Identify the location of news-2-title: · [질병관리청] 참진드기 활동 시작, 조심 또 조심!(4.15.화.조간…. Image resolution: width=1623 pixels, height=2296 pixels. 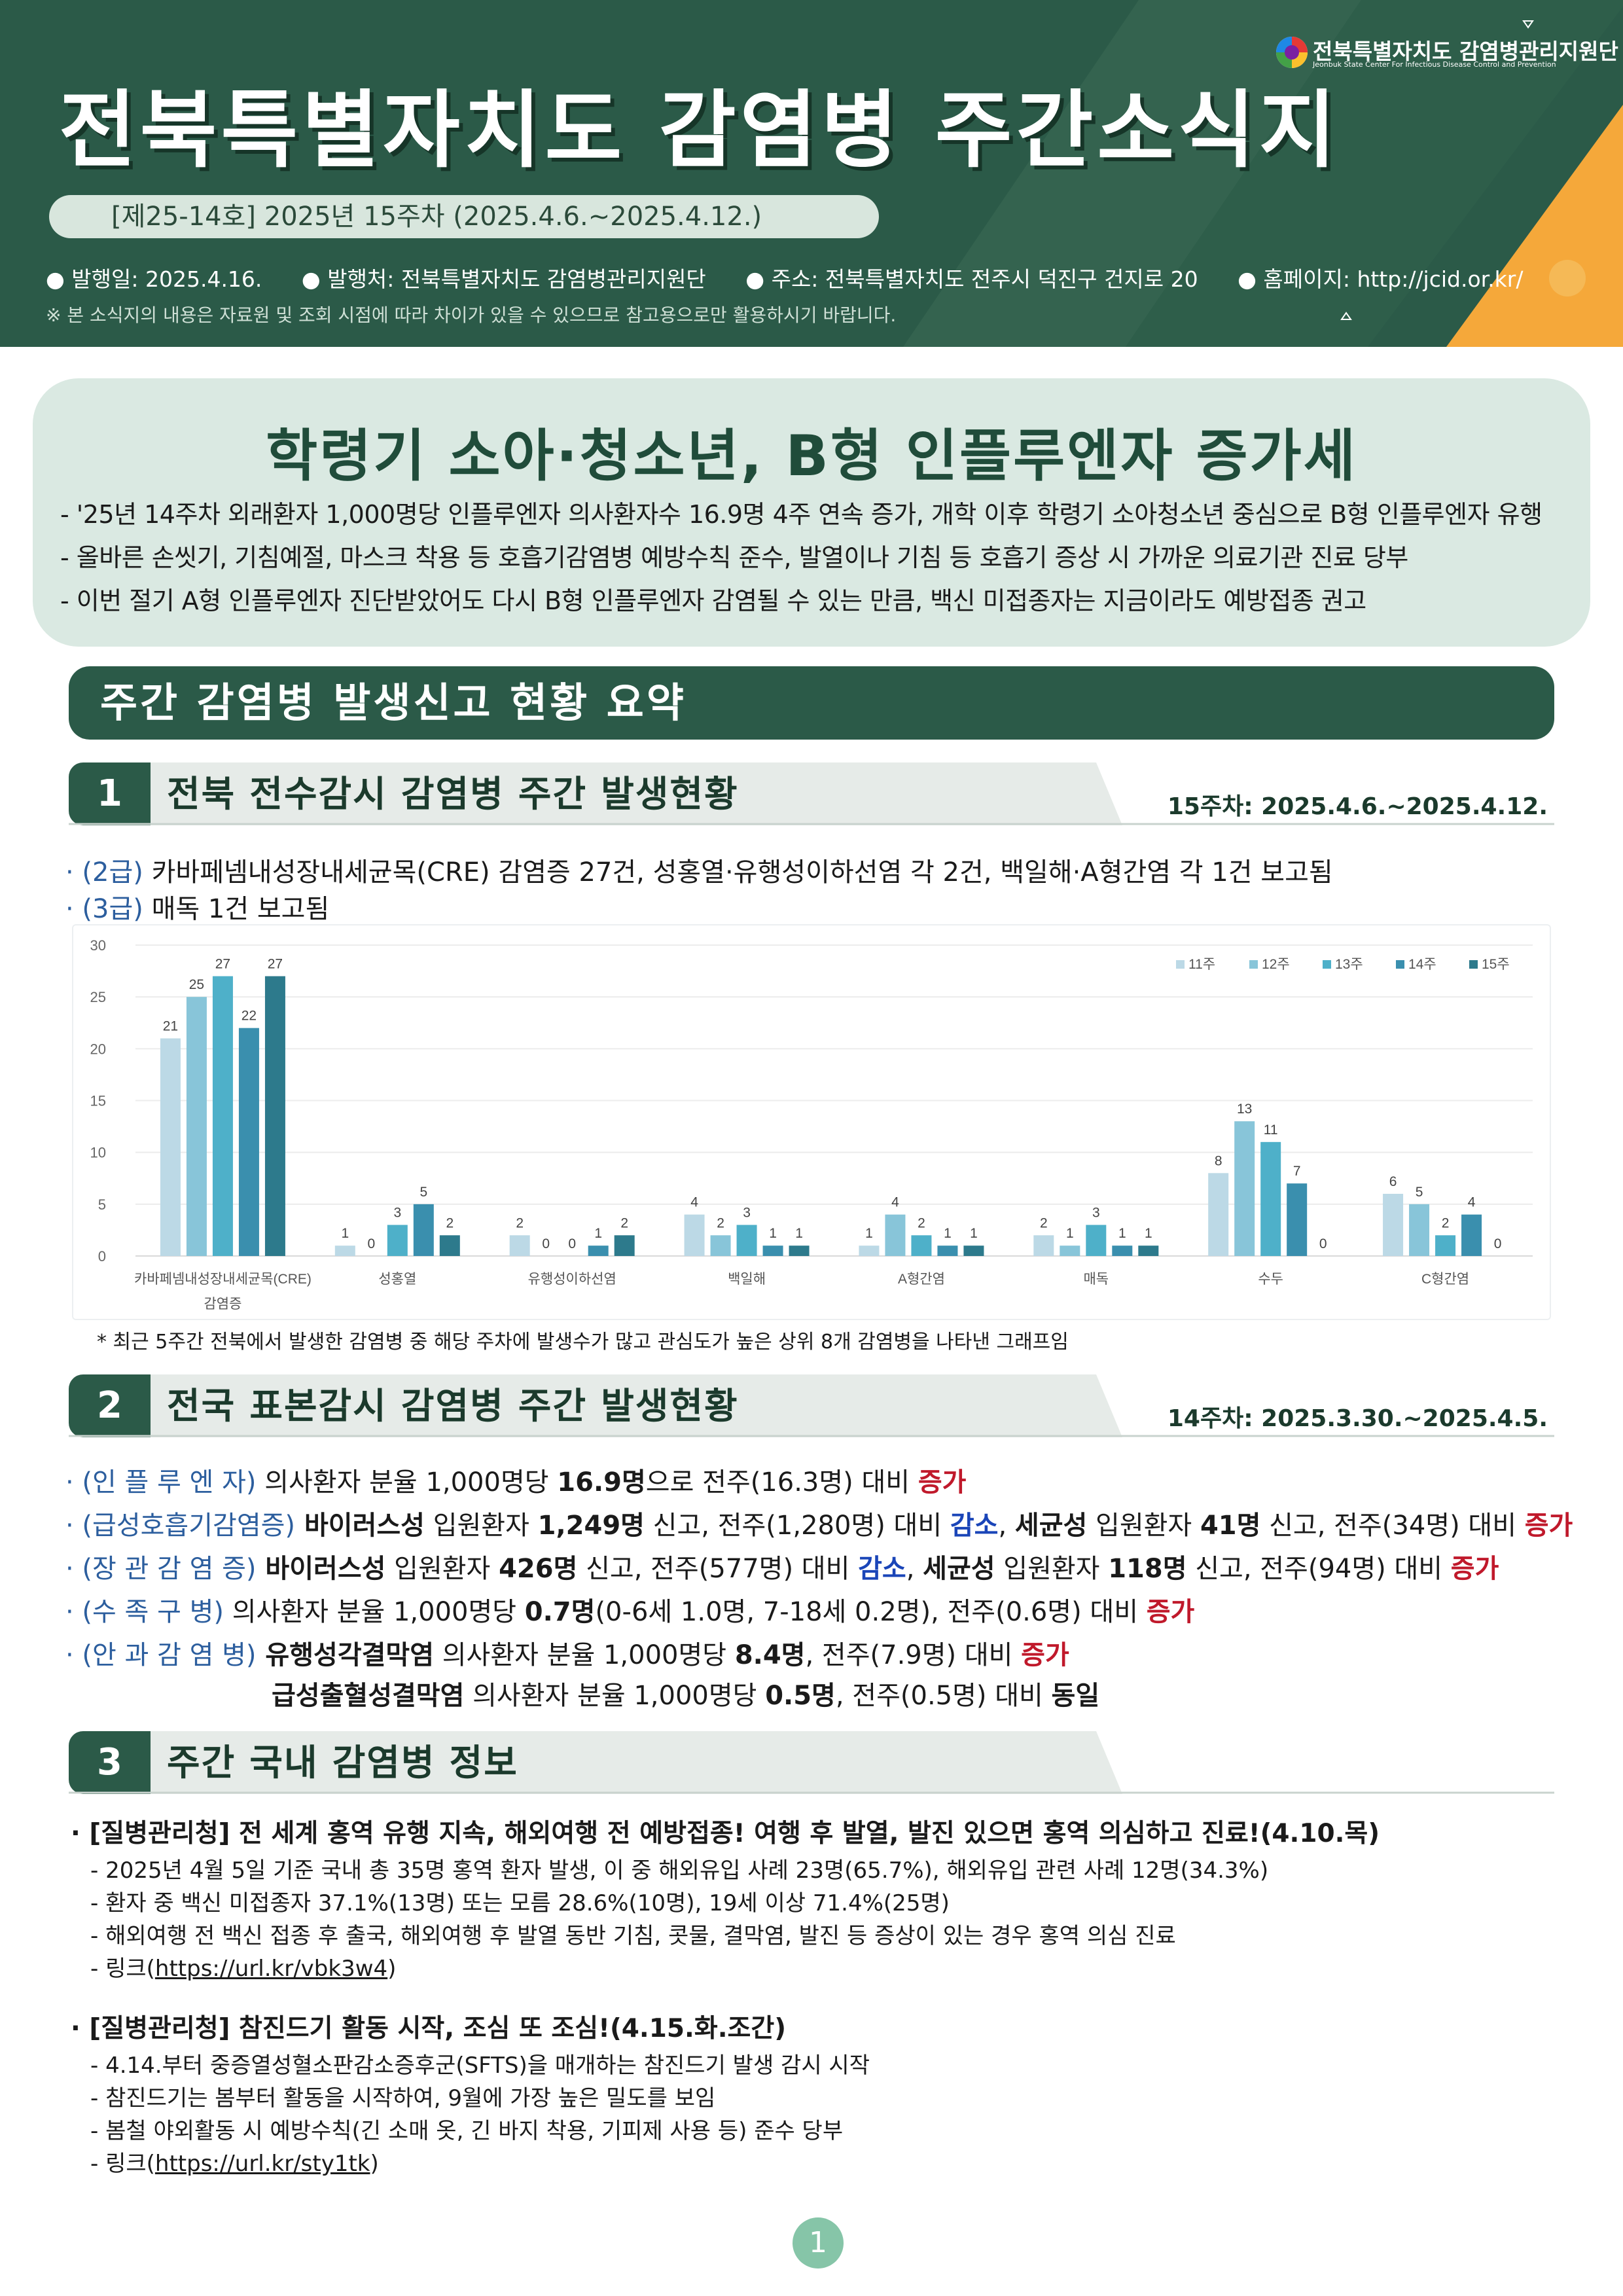
(429, 2028).